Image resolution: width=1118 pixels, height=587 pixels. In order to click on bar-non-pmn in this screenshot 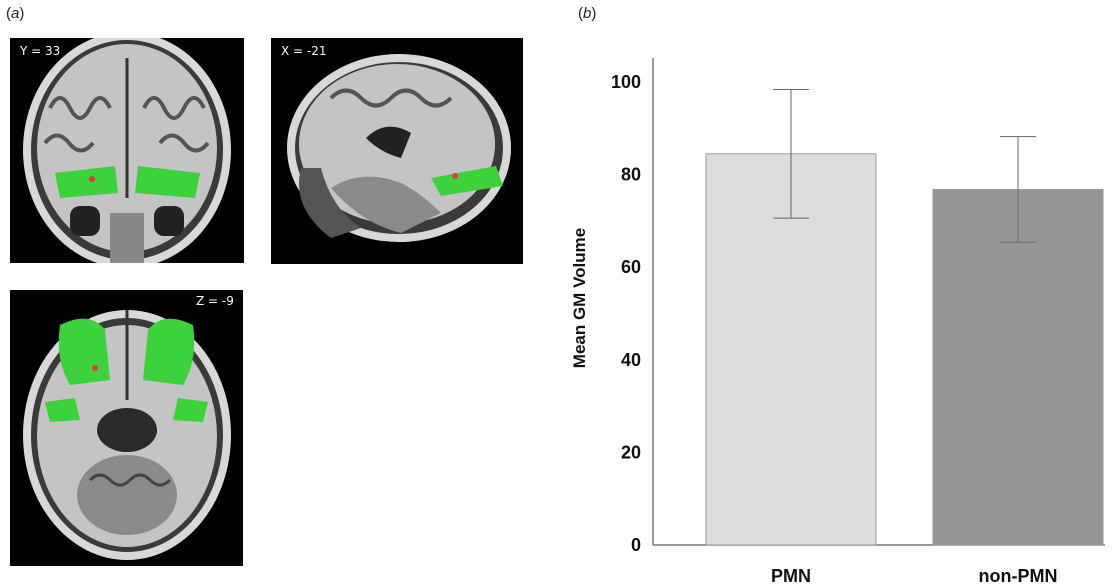, I will do `click(1018, 367)`.